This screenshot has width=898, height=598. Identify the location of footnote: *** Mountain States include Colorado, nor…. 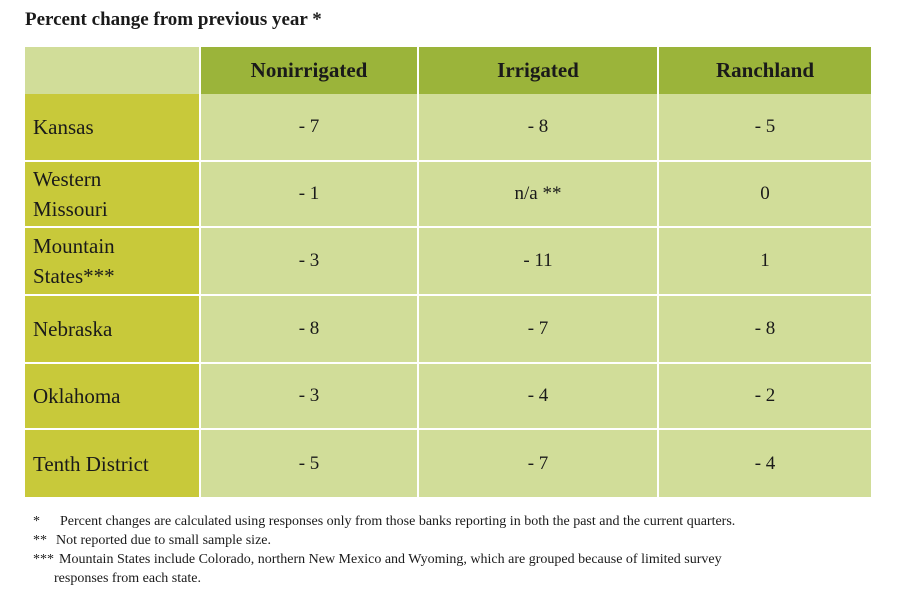
(453, 559).